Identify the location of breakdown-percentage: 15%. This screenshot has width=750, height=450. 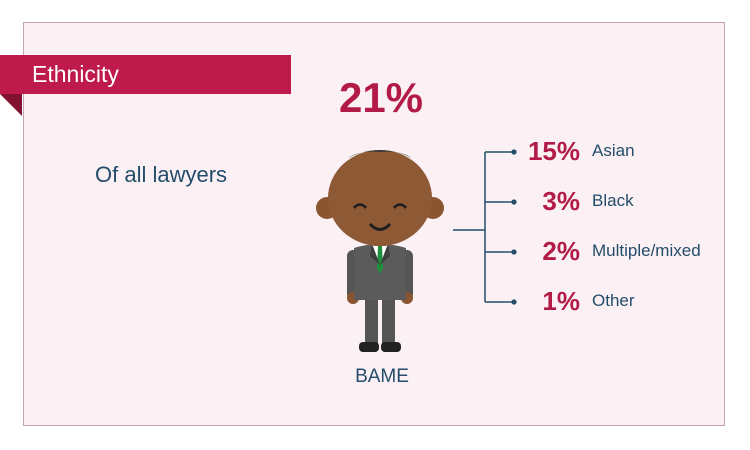
(553, 151).